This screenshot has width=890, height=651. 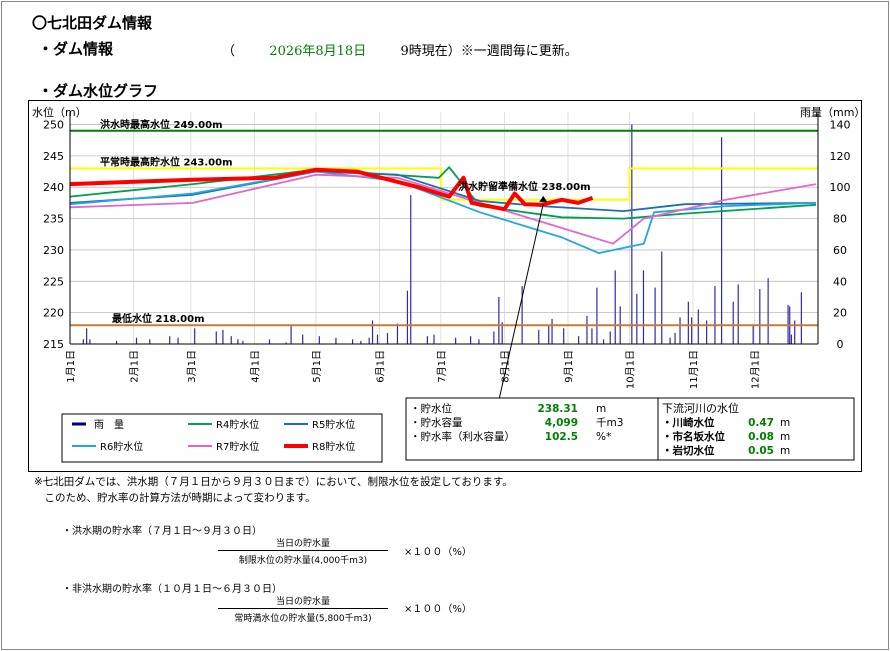 What do you see at coordinates (53, 219) in the screenshot?
I see `y-left-tick: 235` at bounding box center [53, 219].